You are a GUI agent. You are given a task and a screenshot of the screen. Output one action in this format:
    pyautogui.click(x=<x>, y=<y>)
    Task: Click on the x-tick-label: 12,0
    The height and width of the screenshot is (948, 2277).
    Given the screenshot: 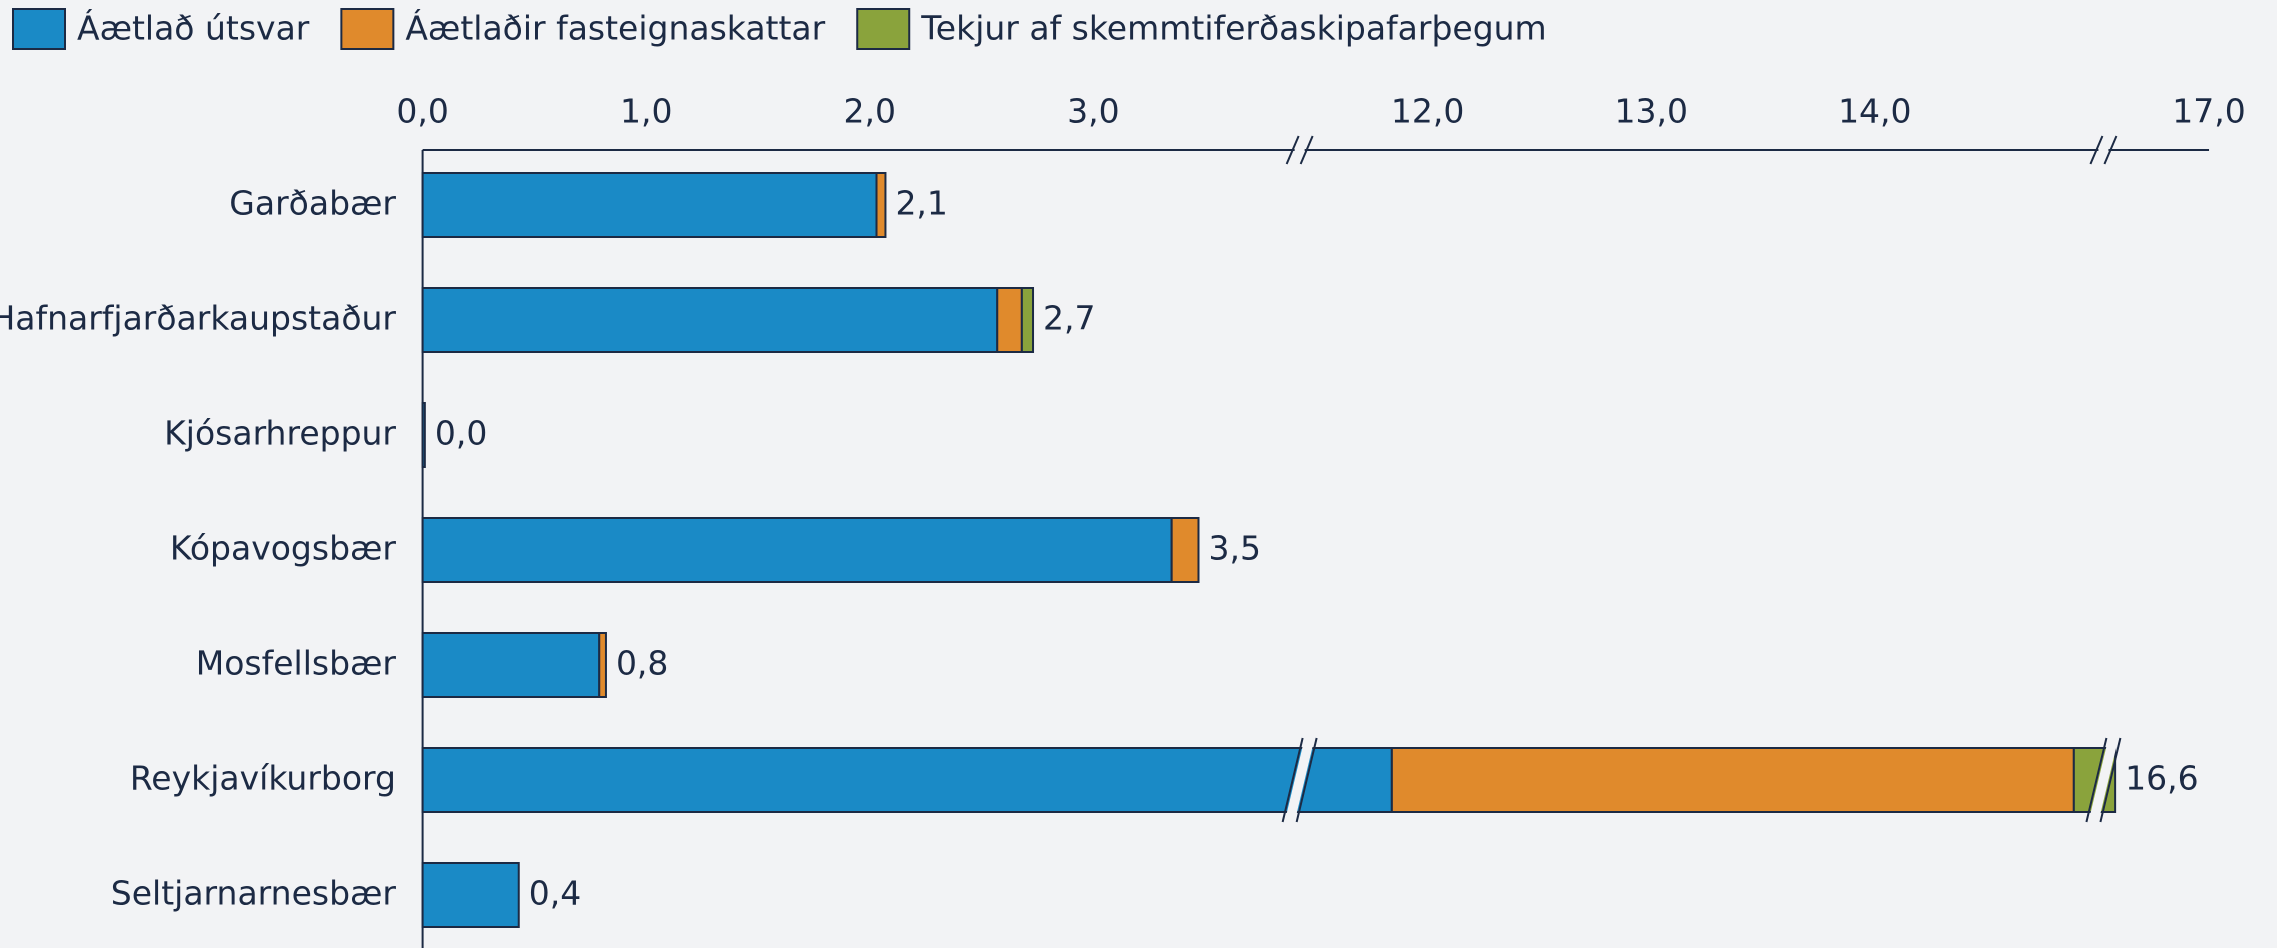 What is the action you would take?
    pyautogui.click(x=1427, y=111)
    